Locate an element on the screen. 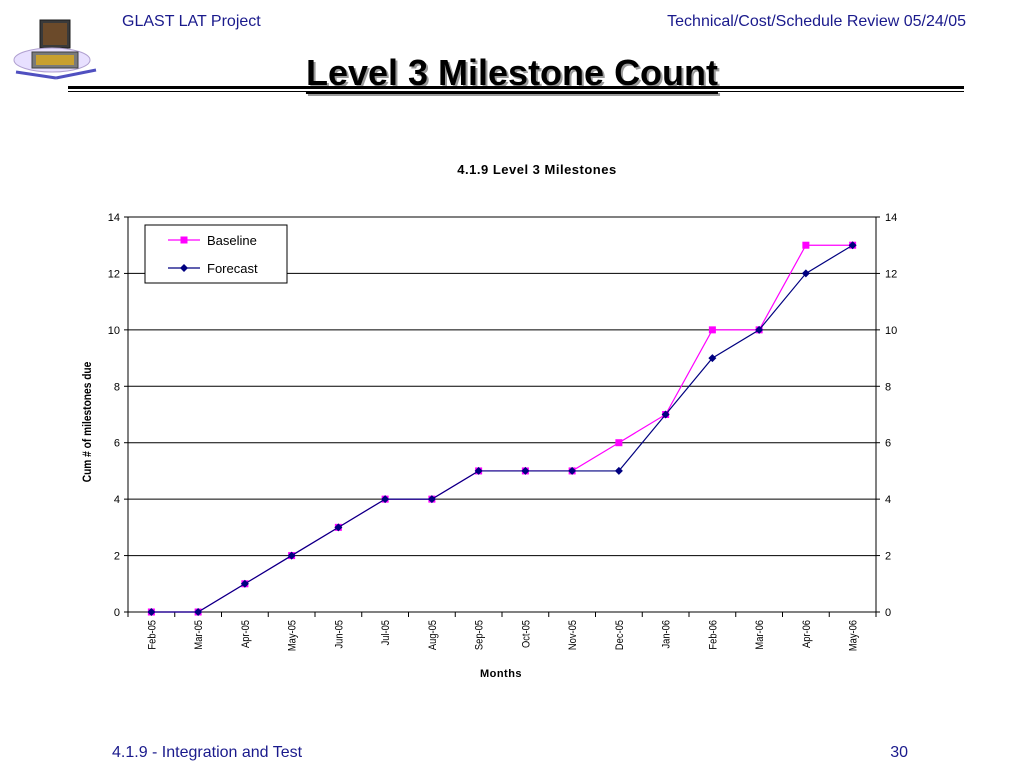 This screenshot has width=1024, height=768. x-tick-label: Apr-05 is located at coordinates (246, 634).